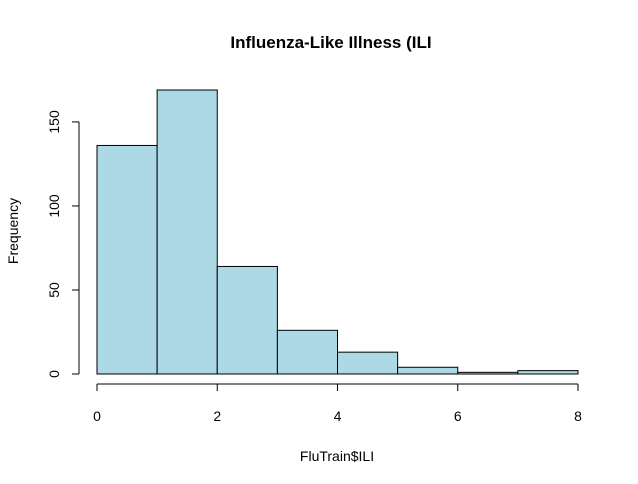 This screenshot has width=638, height=484. What do you see at coordinates (13, 231) in the screenshot?
I see `y-axis-label: Frequency` at bounding box center [13, 231].